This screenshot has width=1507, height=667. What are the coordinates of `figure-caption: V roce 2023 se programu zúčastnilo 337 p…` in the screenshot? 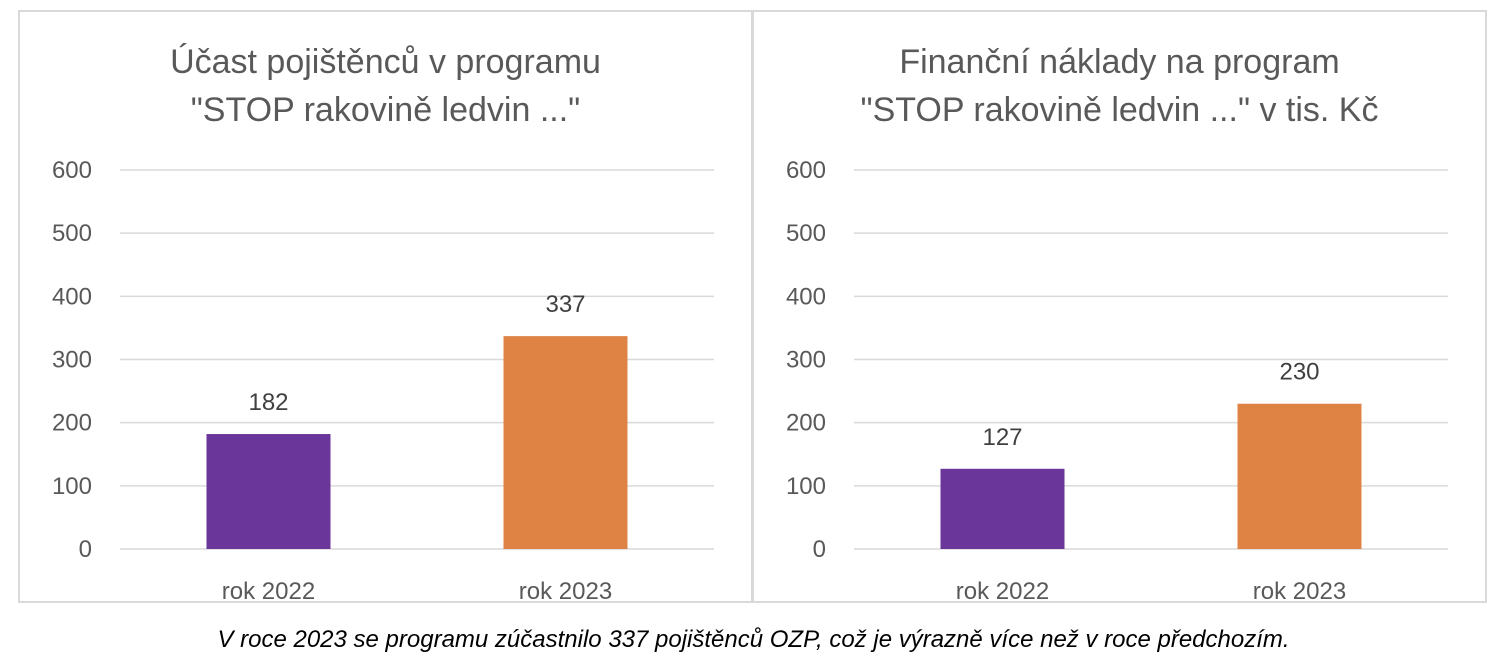 It's located at (753, 639).